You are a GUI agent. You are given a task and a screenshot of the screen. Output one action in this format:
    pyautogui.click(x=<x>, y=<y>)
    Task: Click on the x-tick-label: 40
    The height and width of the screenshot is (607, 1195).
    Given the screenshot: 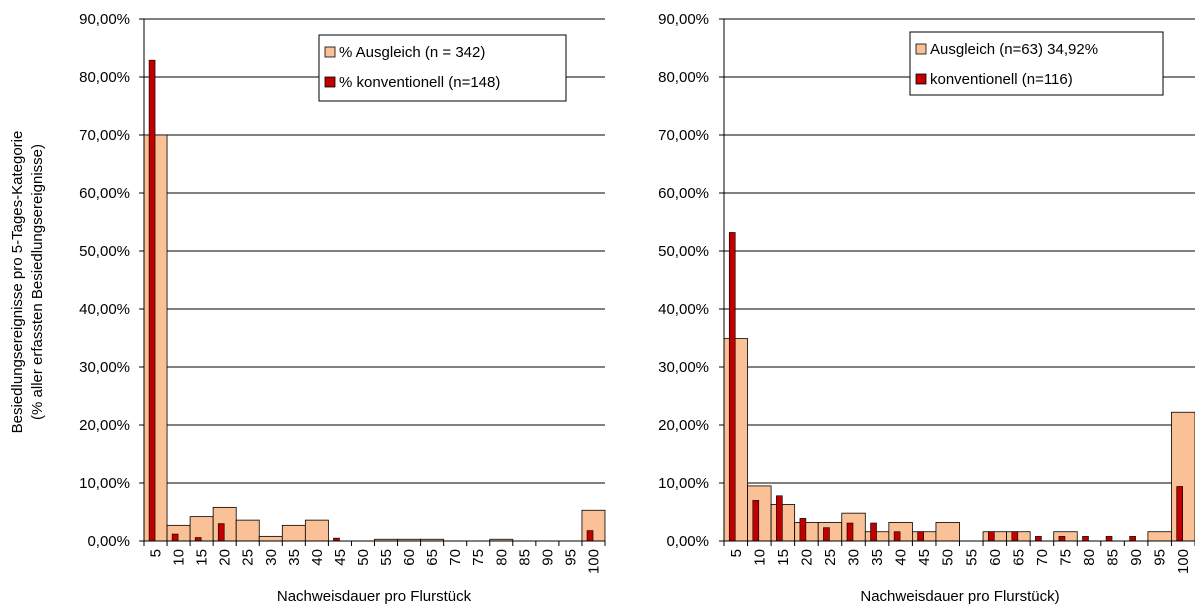 What is the action you would take?
    pyautogui.click(x=317, y=557)
    